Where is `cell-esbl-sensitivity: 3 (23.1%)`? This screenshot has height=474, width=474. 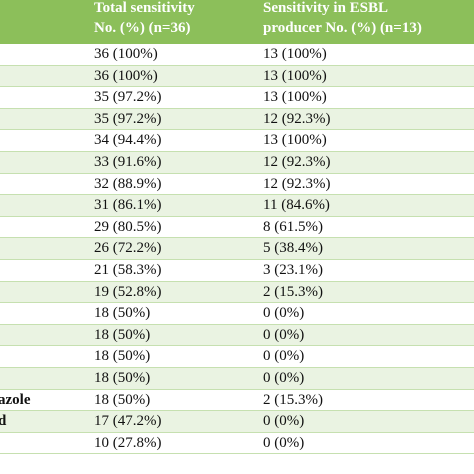 cell-esbl-sensitivity: 3 (23.1%) is located at coordinates (293, 270).